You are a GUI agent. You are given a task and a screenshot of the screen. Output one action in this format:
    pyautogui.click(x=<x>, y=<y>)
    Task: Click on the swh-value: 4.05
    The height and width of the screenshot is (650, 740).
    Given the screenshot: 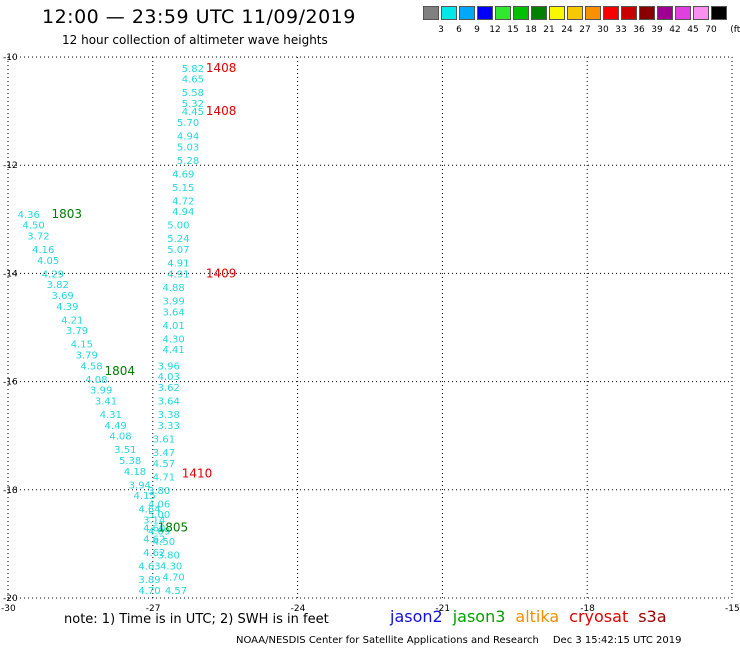 What is the action you would take?
    pyautogui.click(x=48, y=261)
    